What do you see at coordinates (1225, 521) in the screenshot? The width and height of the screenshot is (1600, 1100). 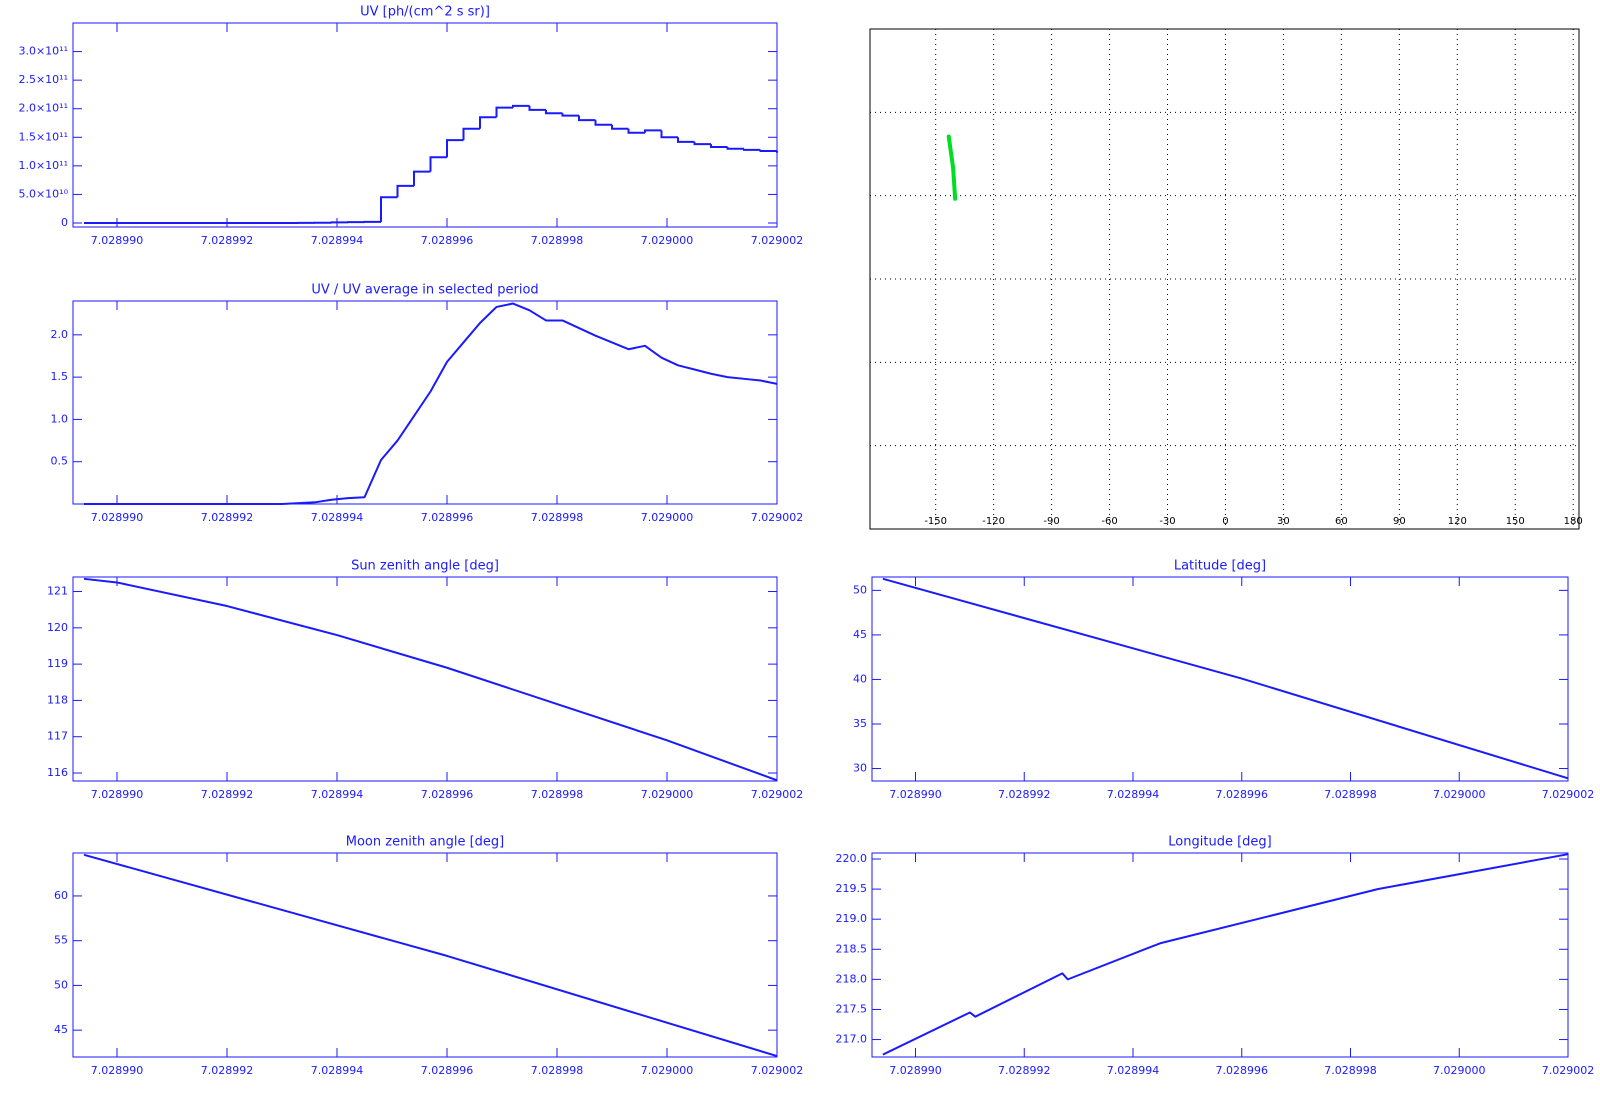 I see `lon-label: 0` at bounding box center [1225, 521].